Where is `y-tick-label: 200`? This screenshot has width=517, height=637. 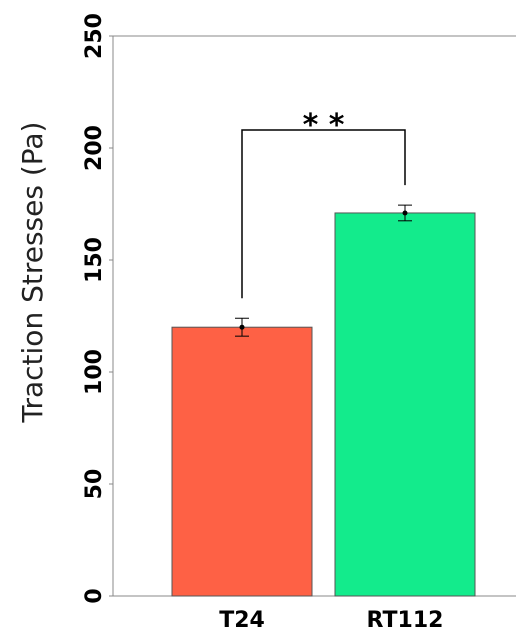 y-tick-label: 200 is located at coordinates (94, 148).